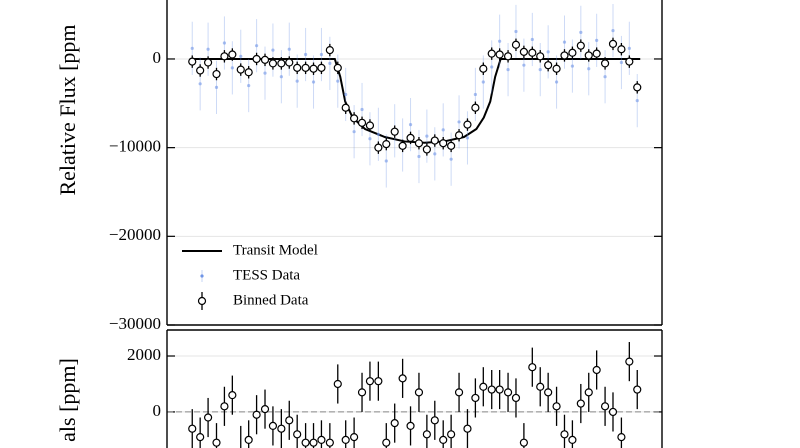 This screenshot has width=800, height=448. What do you see at coordinates (202, 301) in the screenshot?
I see `legend-point` at bounding box center [202, 301].